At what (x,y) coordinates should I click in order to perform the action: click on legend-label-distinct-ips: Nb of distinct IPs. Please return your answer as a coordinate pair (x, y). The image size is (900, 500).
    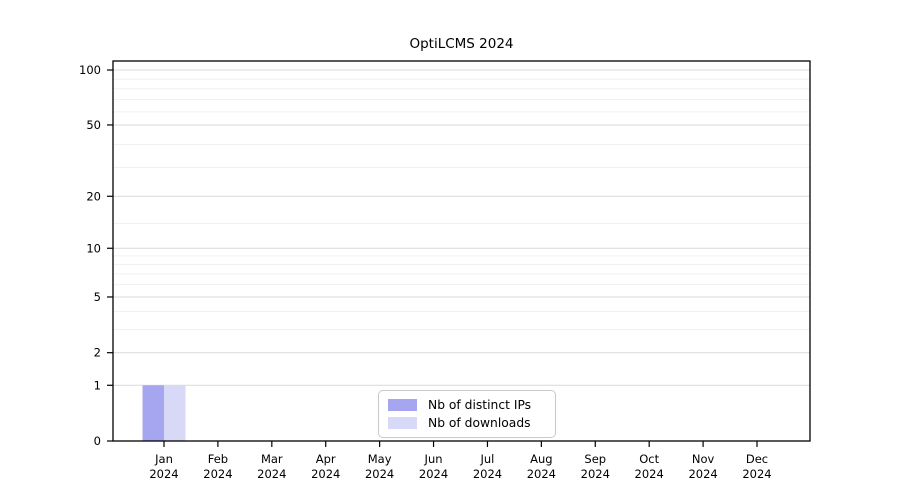
    Looking at the image, I should click on (480, 404).